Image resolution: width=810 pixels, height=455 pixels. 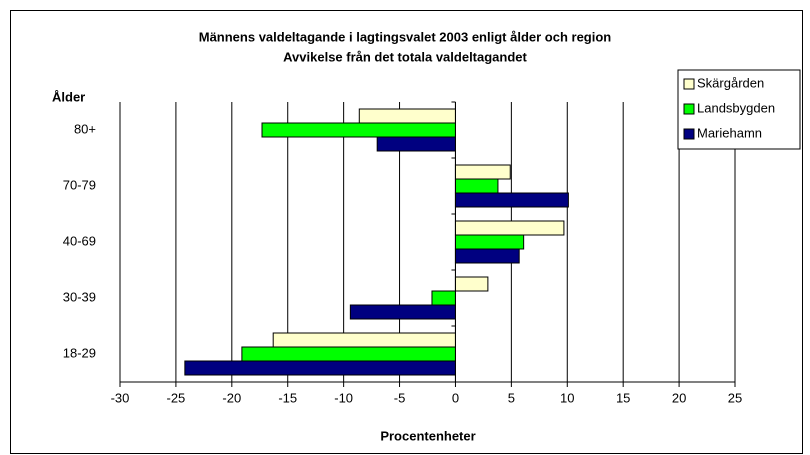 What do you see at coordinates (730, 82) in the screenshot?
I see `legend-label: Skärgården` at bounding box center [730, 82].